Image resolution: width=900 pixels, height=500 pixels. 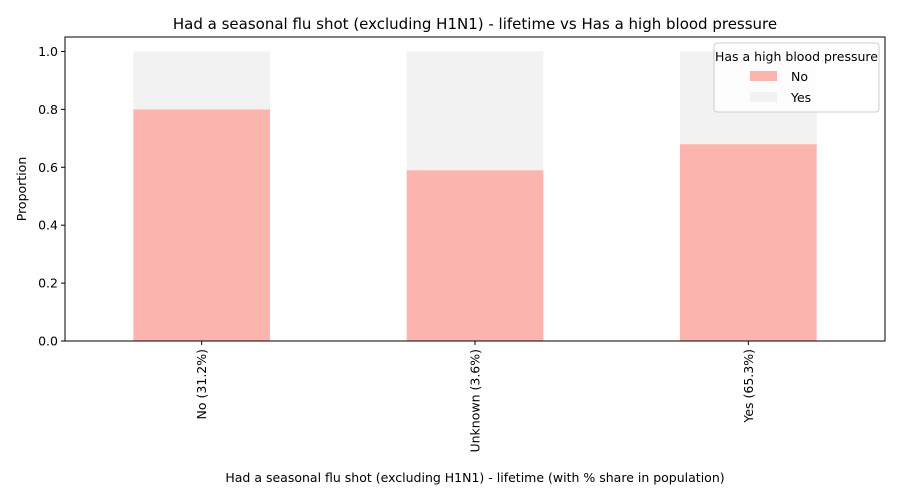 What do you see at coordinates (475, 401) in the screenshot?
I see `x-tick-label: Unknown (3.6%)` at bounding box center [475, 401].